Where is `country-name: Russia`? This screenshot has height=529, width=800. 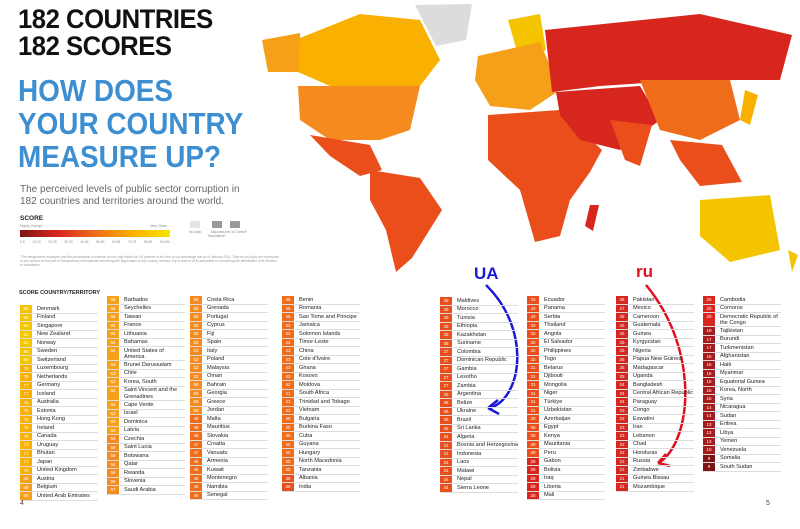
country-name: Russia is located at coordinates (642, 461).